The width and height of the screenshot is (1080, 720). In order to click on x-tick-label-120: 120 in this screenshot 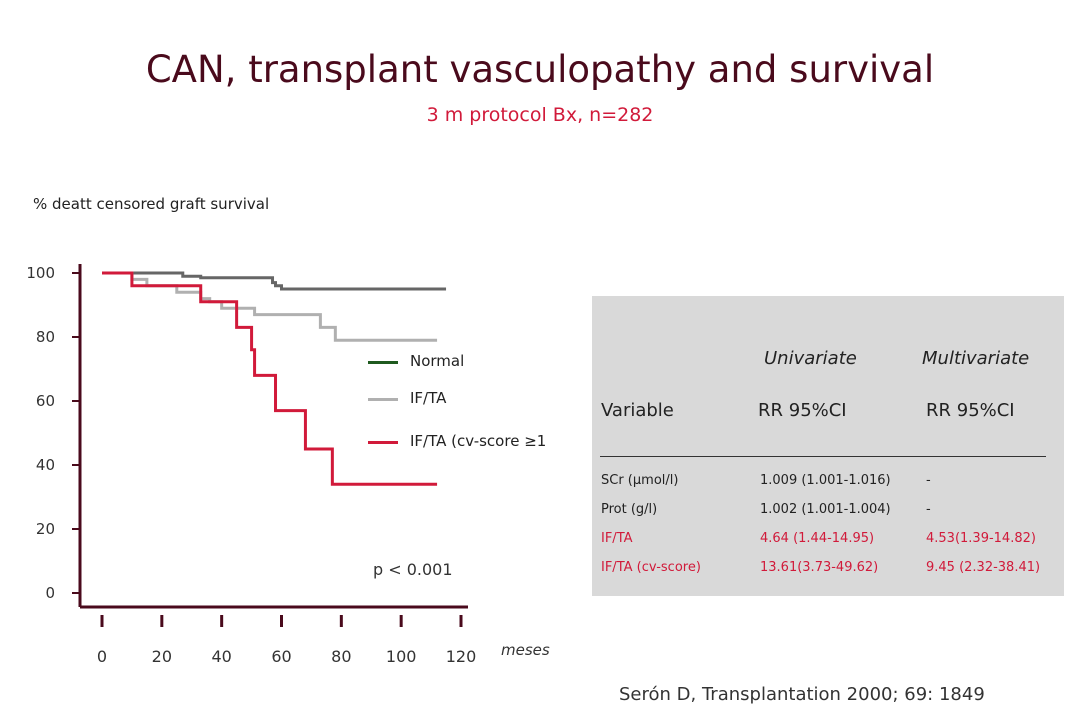, I will do `click(461, 656)`.